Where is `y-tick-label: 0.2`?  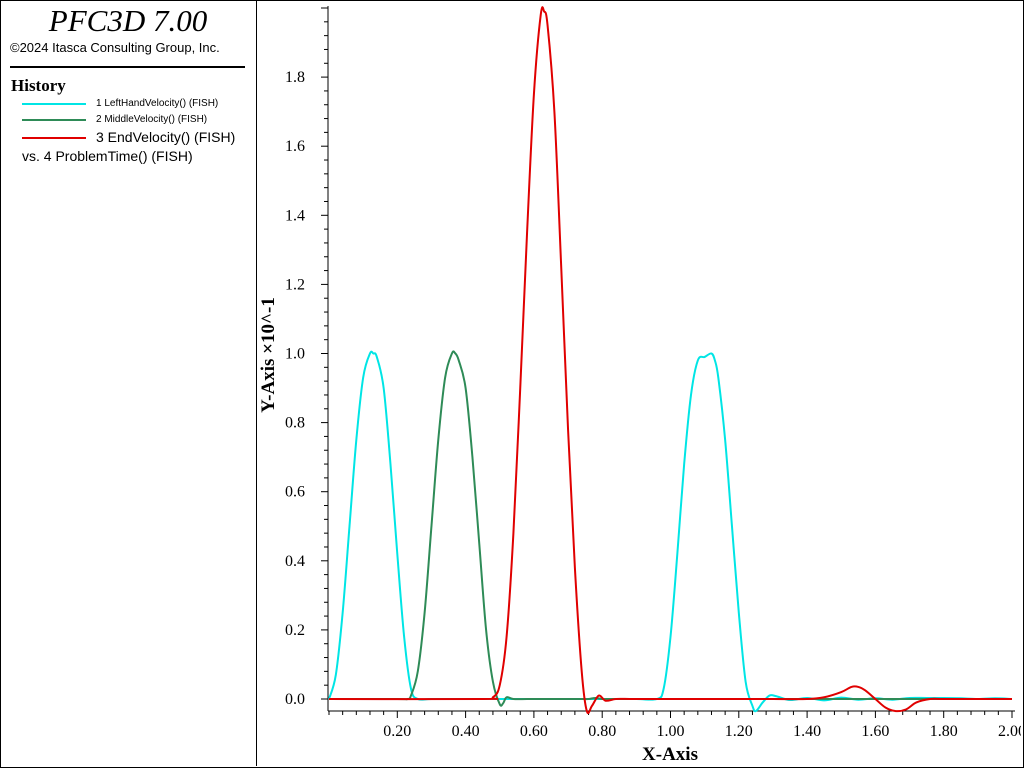
y-tick-label: 0.2 is located at coordinates (295, 630).